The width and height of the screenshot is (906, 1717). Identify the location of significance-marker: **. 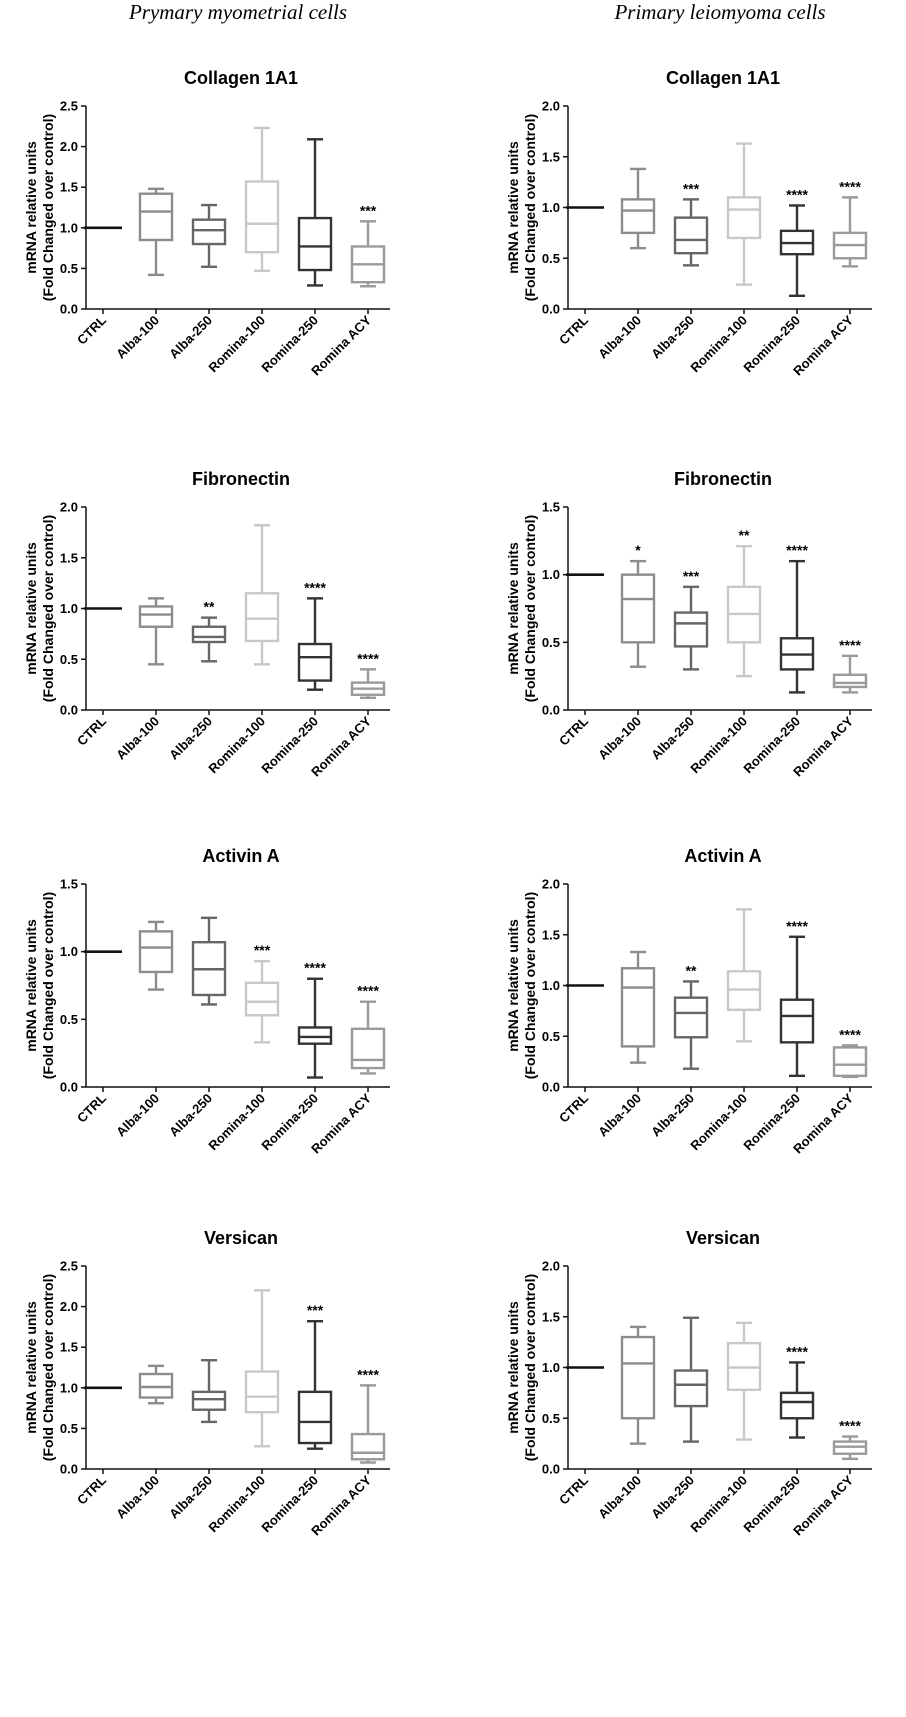
(744, 535).